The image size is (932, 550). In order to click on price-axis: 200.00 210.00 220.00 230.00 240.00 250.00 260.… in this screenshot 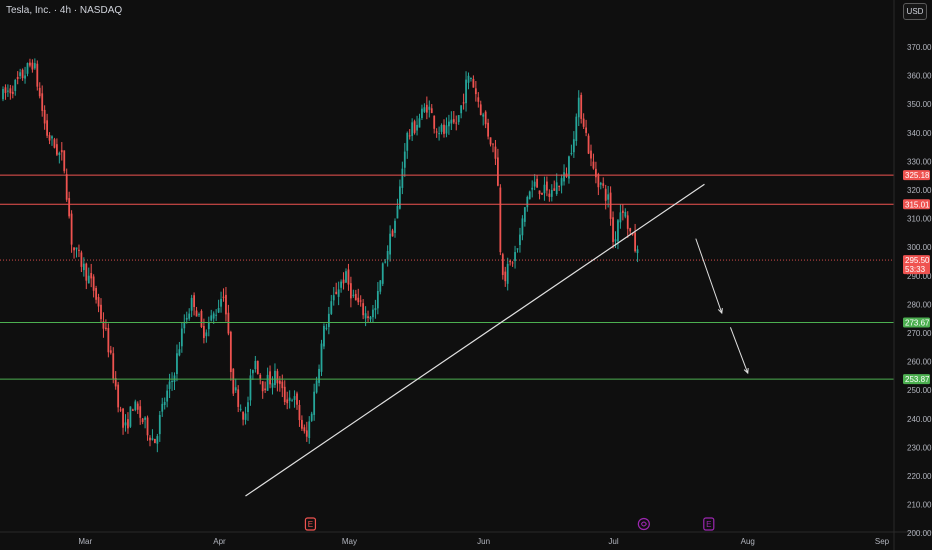, I will do `click(919, 290)`.